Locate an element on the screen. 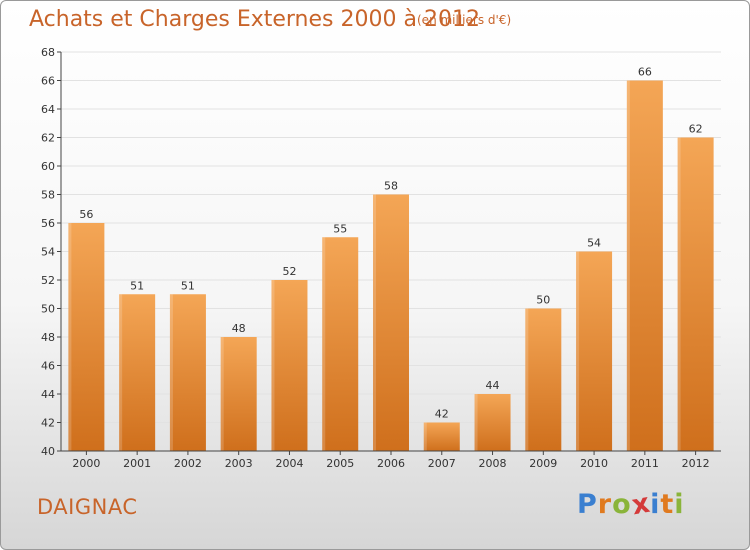  y-tick-label: 48 is located at coordinates (48, 337).